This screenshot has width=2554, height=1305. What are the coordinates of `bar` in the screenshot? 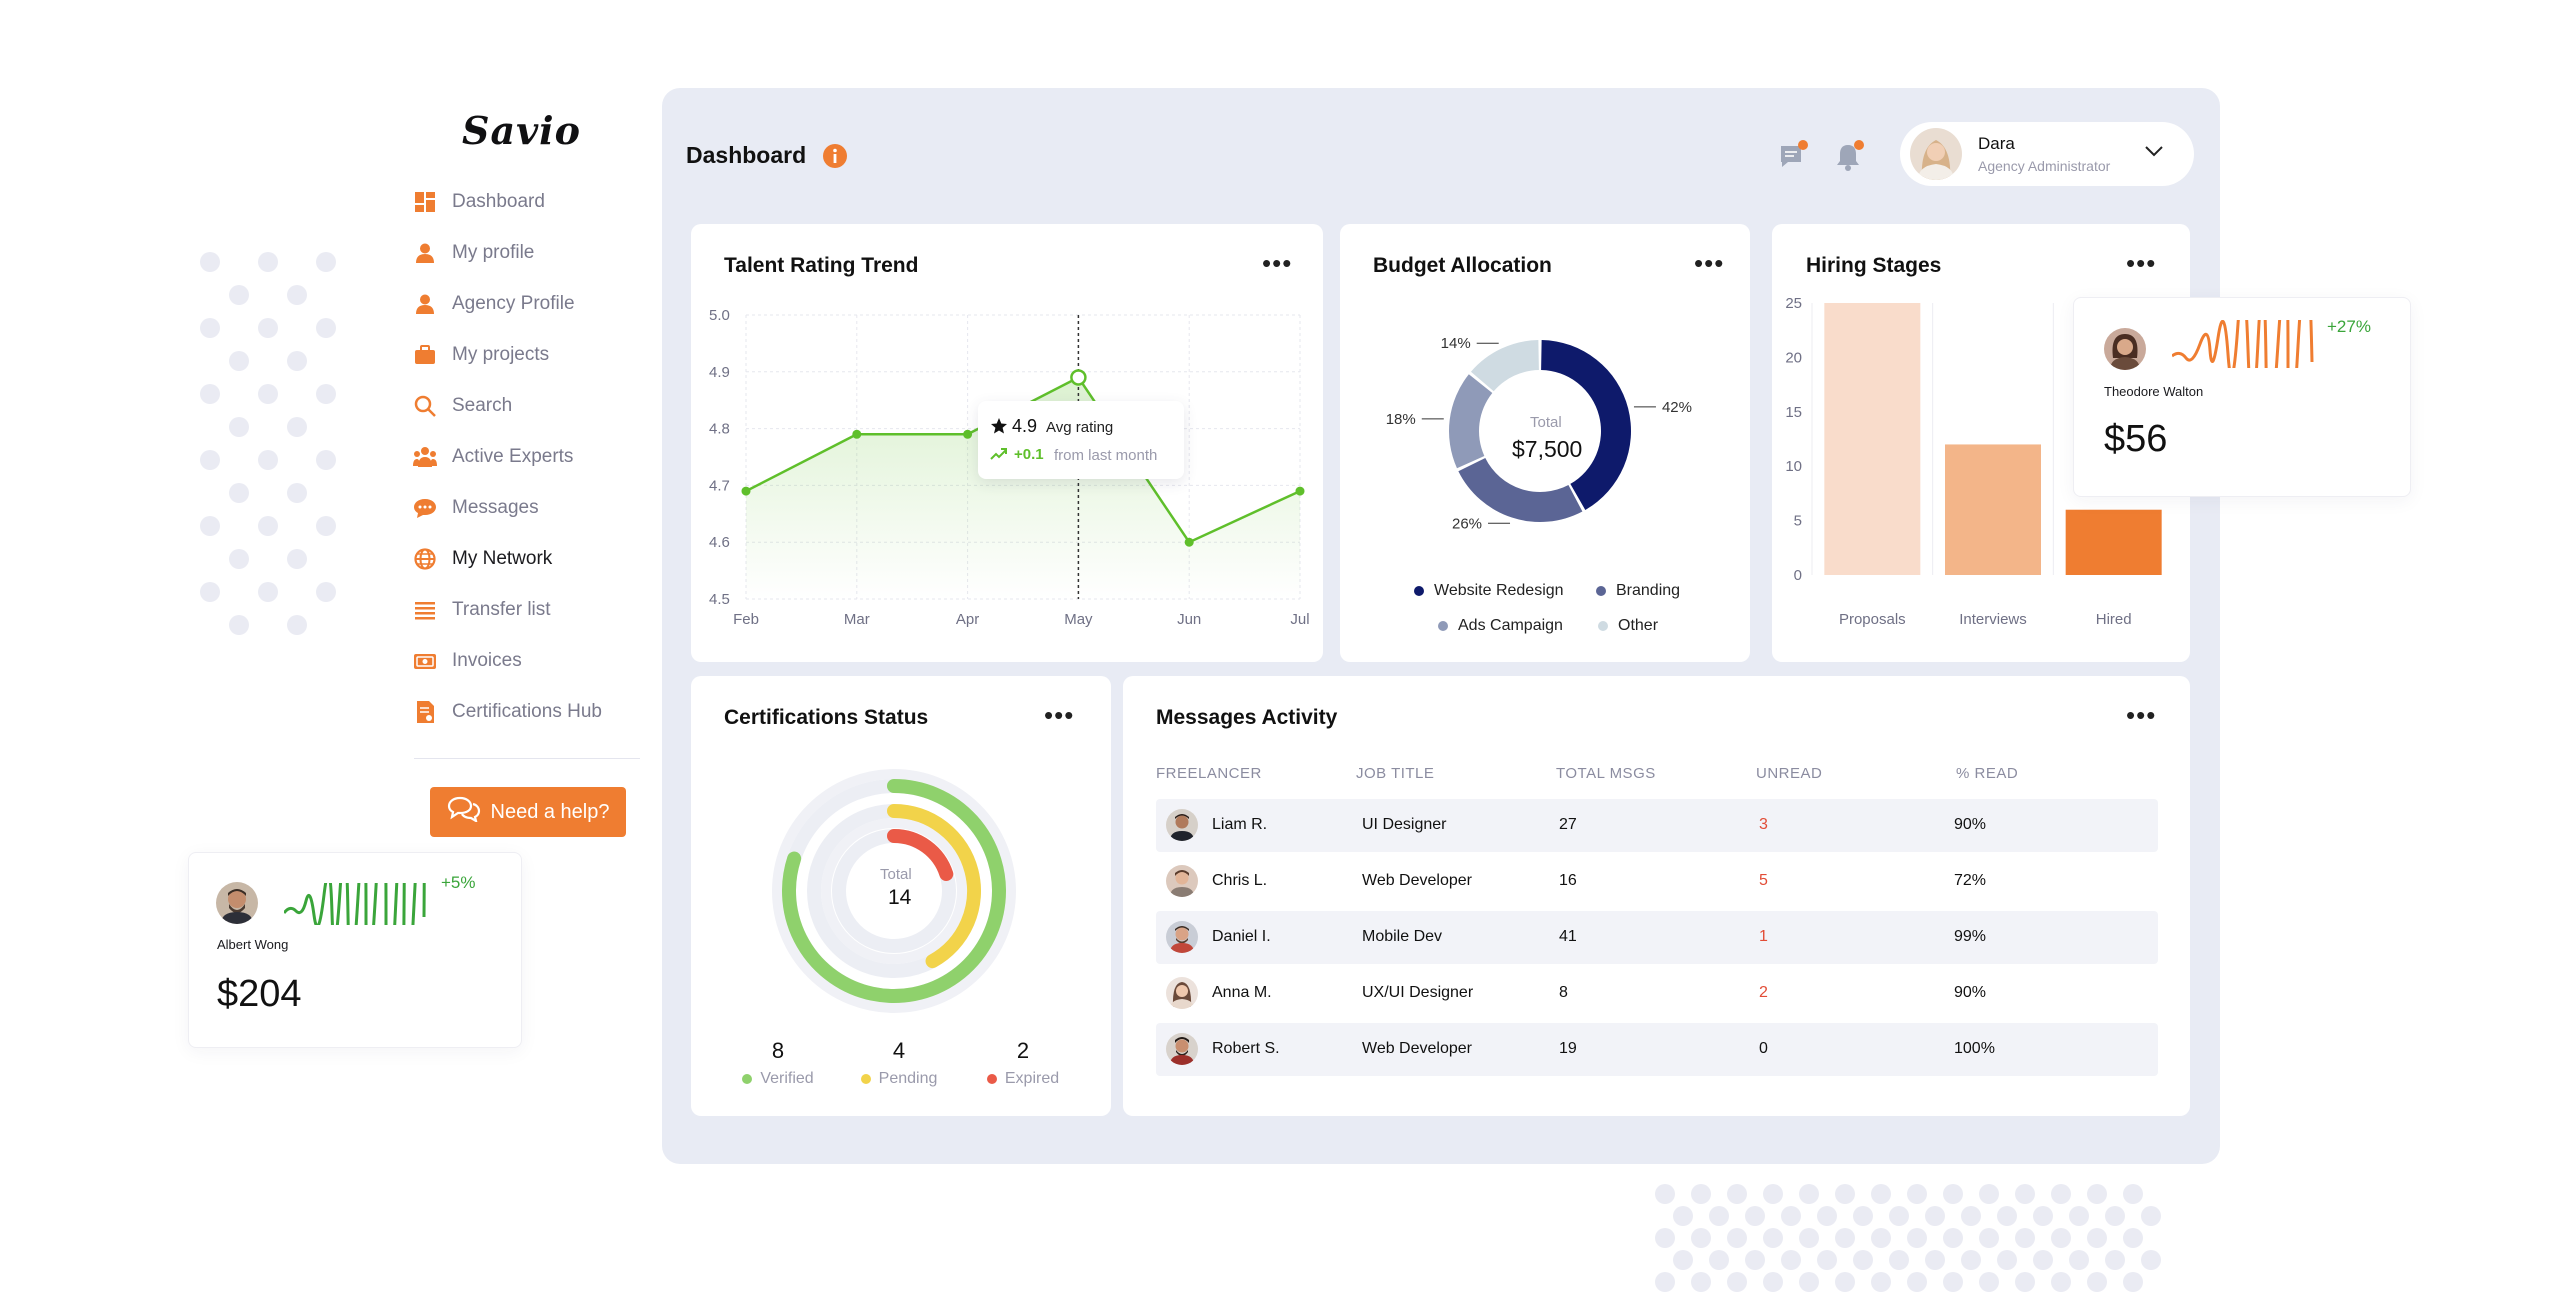 It's located at (1993, 509).